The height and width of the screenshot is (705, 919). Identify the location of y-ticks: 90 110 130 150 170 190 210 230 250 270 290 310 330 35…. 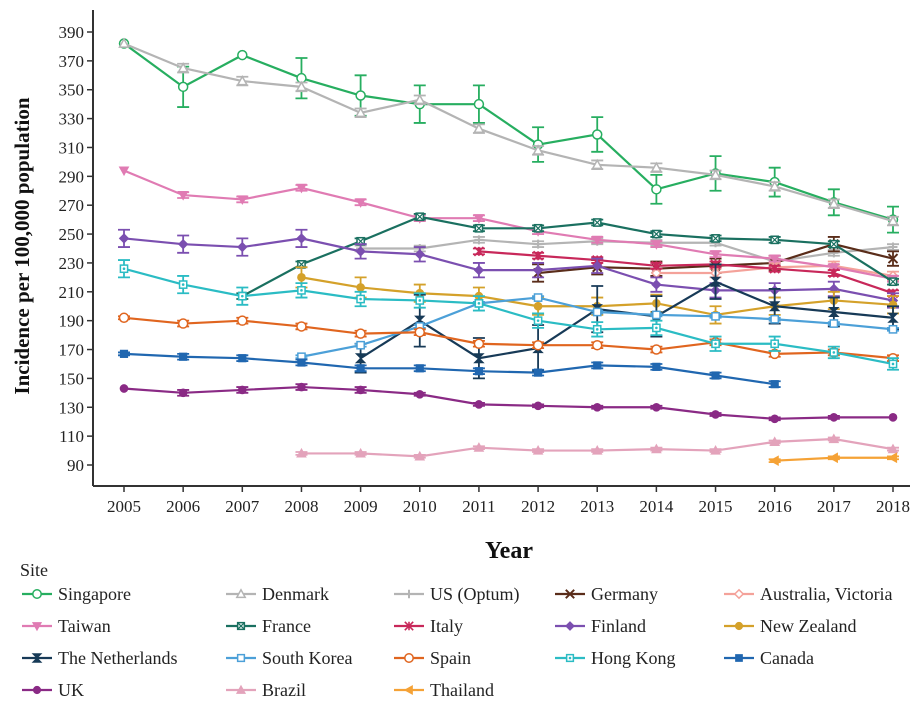
(76, 249).